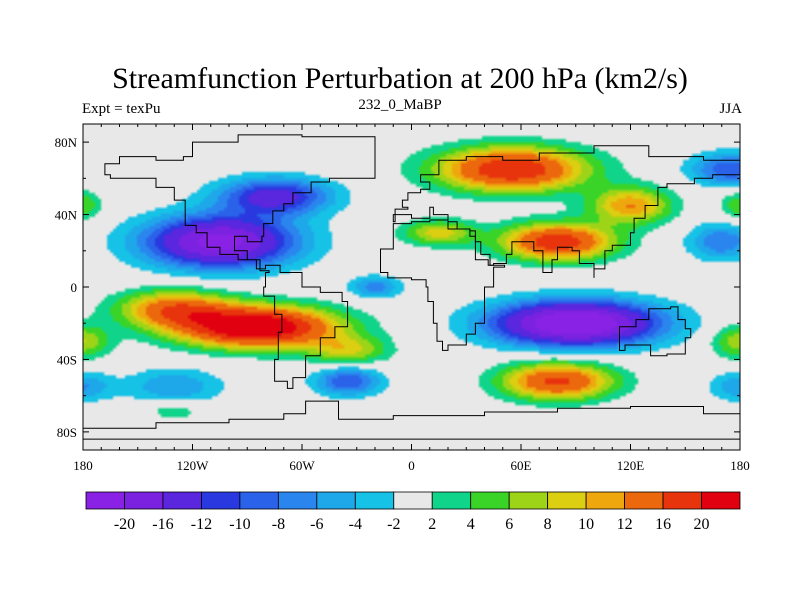 The height and width of the screenshot is (600, 800). Describe the element at coordinates (193, 465) in the screenshot. I see `x-tick-label: 120W` at that location.